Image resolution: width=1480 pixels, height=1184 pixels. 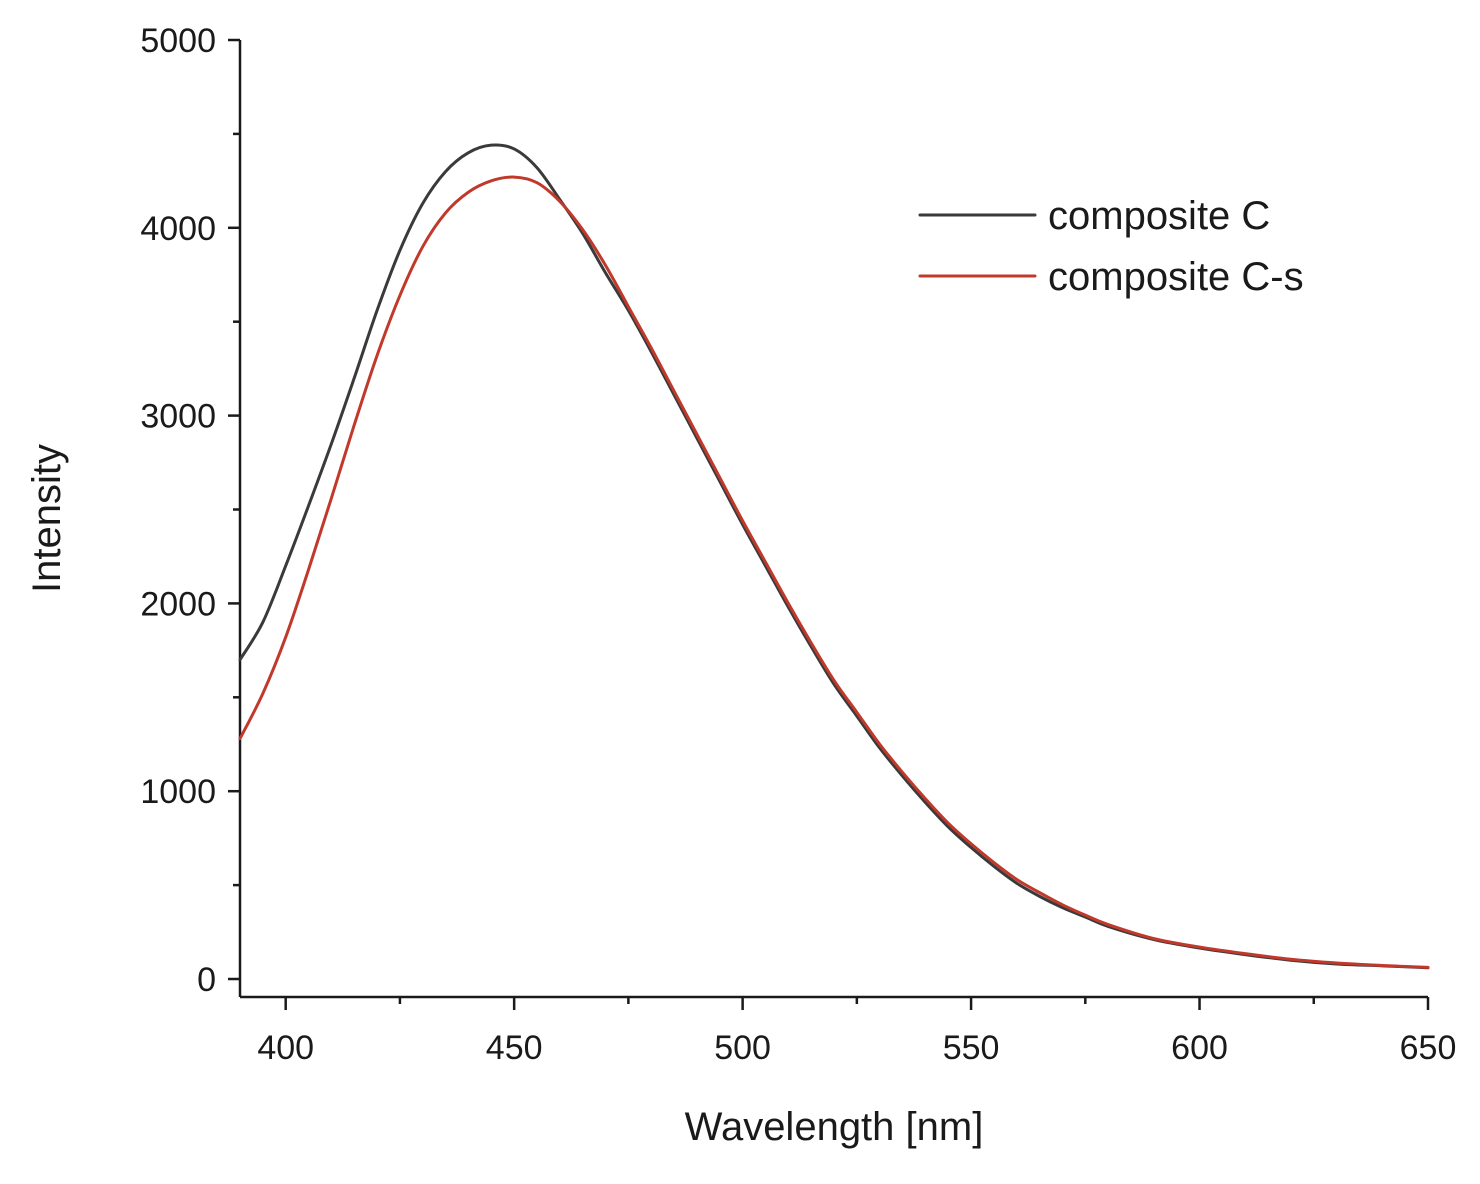 I want to click on legend-label-composite-c-s: composite C-s, so click(x=1176, y=277).